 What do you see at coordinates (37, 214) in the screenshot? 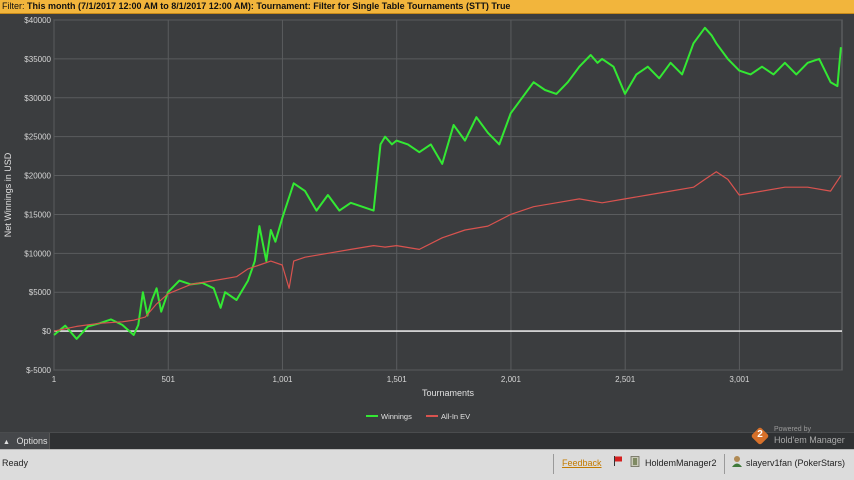
I see `y-tick-label: $15000` at bounding box center [37, 214].